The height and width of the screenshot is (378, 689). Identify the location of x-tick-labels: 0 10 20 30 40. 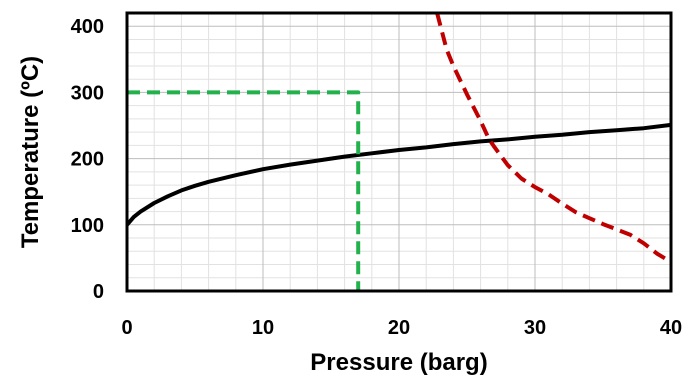
(401, 328).